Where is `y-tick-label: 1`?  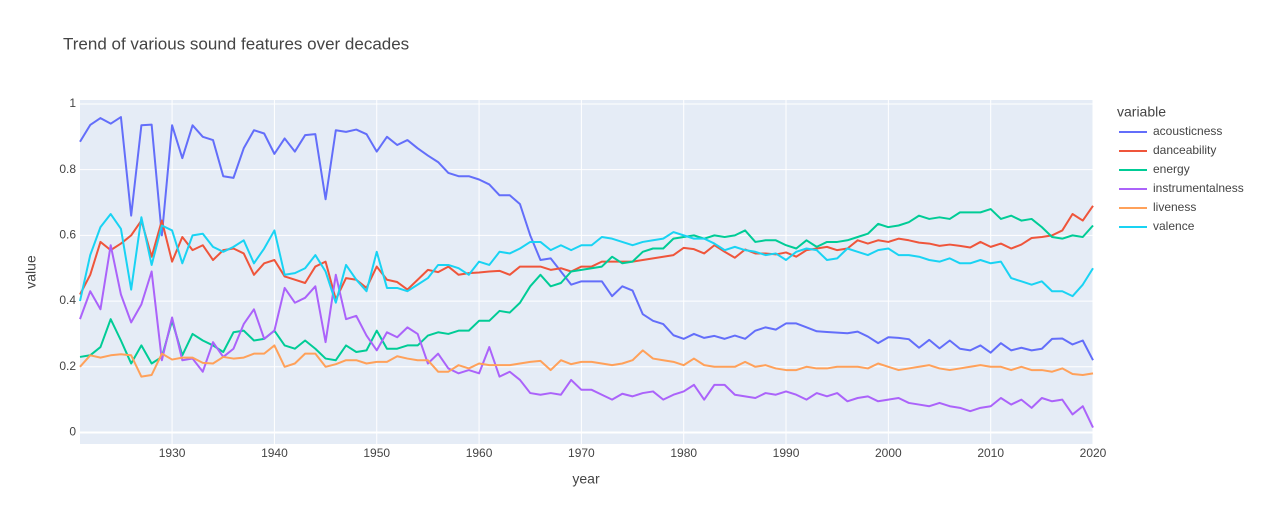
y-tick-label: 1 is located at coordinates (72, 103).